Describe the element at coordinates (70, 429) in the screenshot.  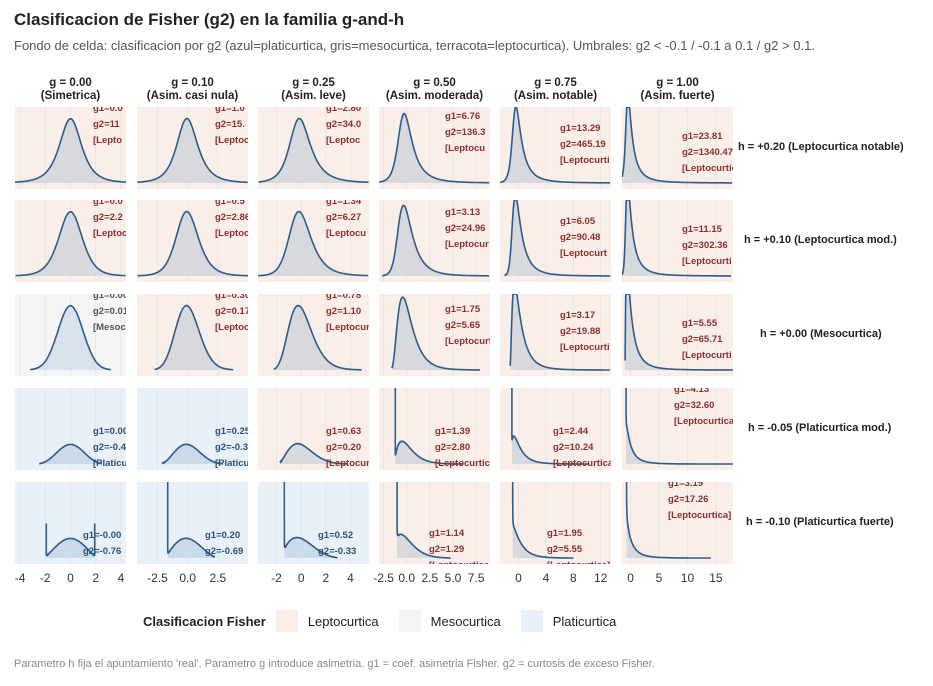
I see `facet-cell: g1=0.00 g2=-0.46 [Platicurt` at that location.